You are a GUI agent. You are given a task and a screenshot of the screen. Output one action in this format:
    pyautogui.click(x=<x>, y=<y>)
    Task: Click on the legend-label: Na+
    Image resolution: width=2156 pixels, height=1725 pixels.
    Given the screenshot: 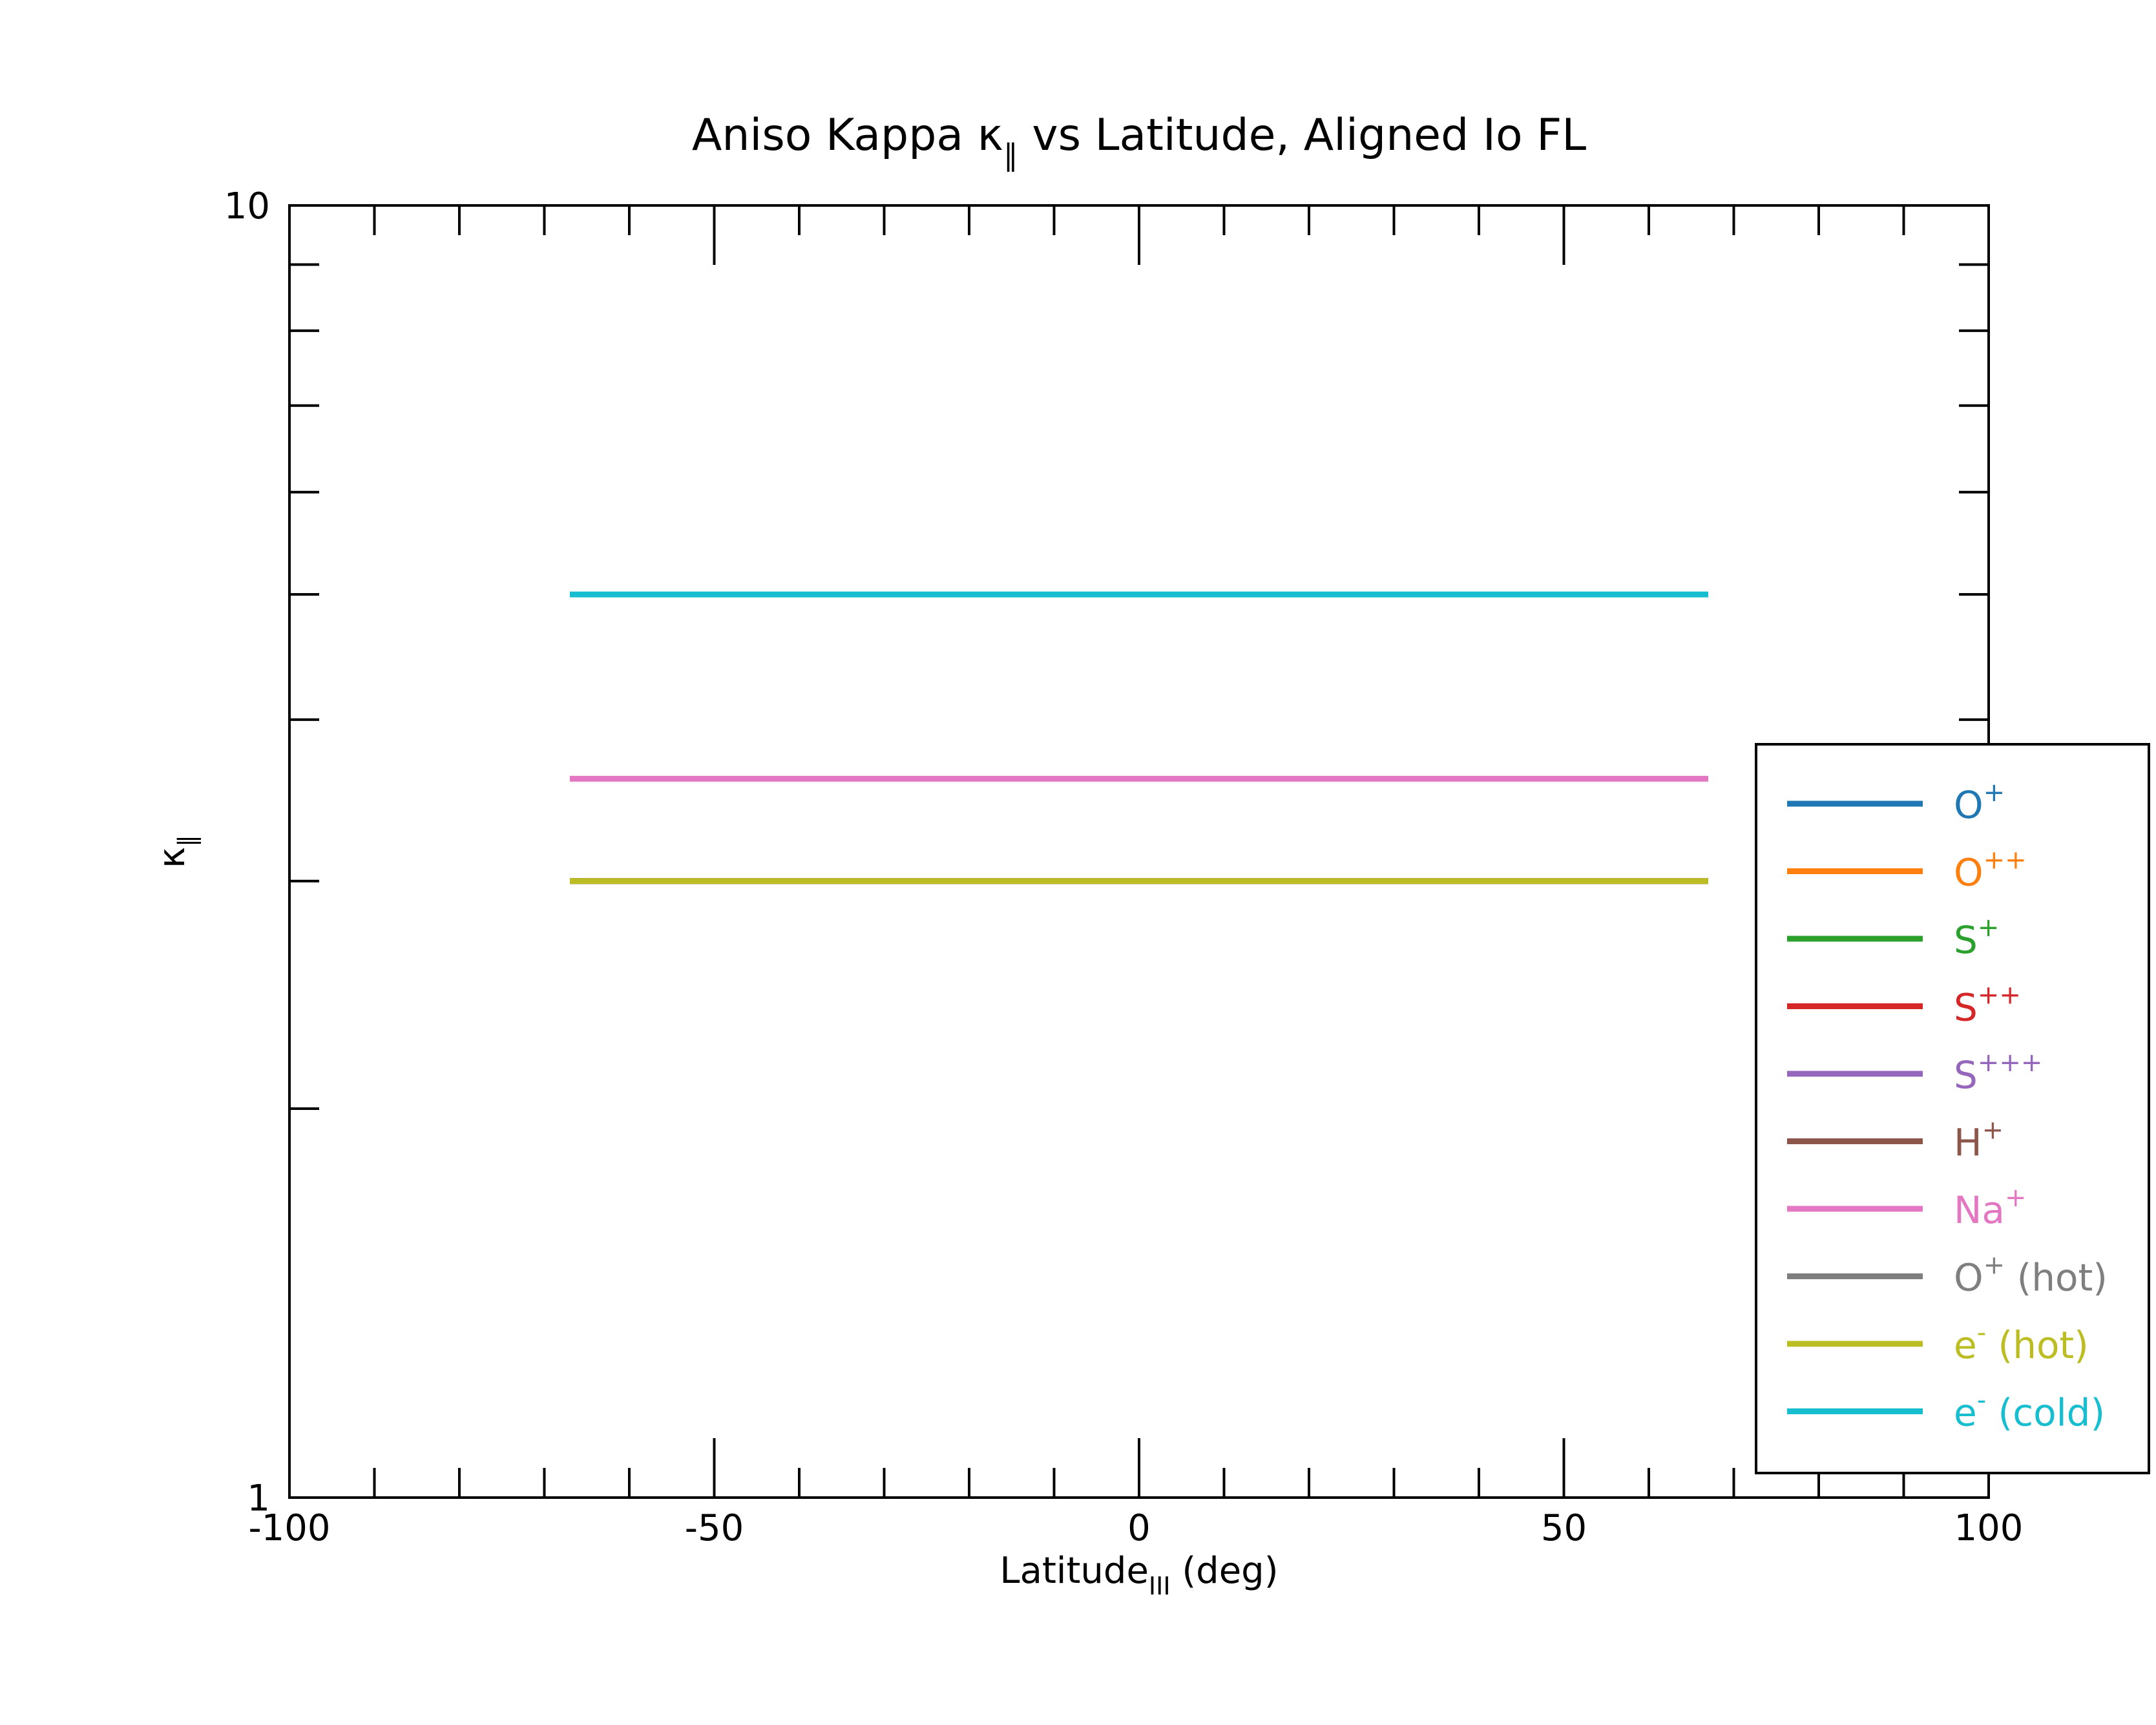 What is the action you would take?
    pyautogui.click(x=1990, y=1207)
    